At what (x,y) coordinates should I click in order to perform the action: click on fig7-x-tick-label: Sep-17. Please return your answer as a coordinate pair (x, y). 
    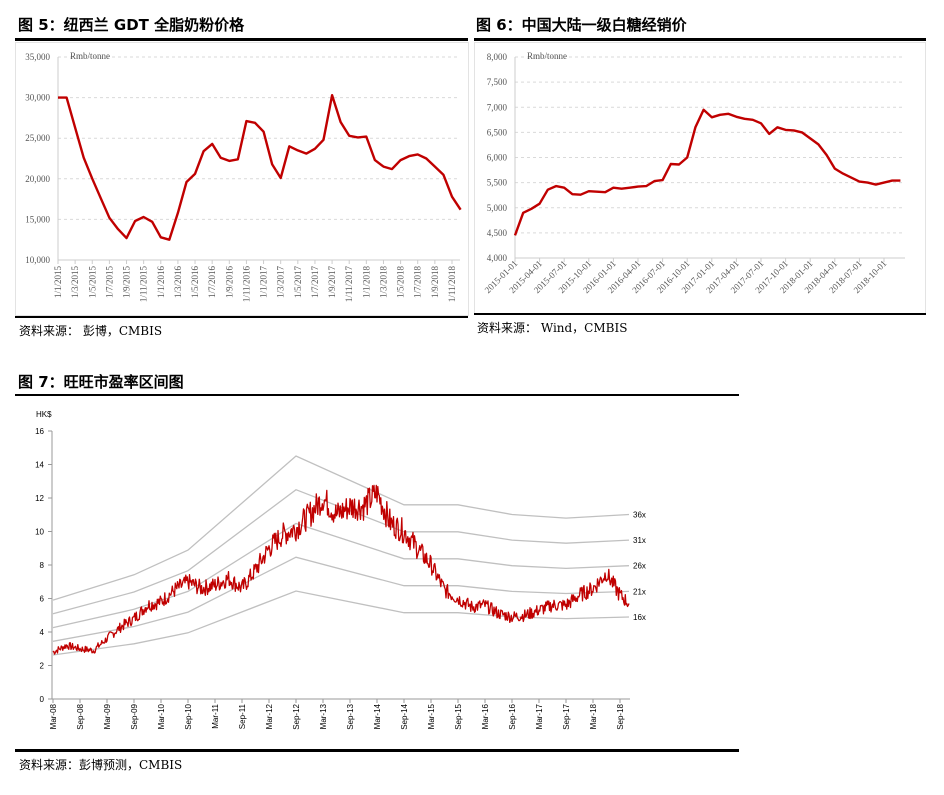
    Looking at the image, I should click on (566, 716).